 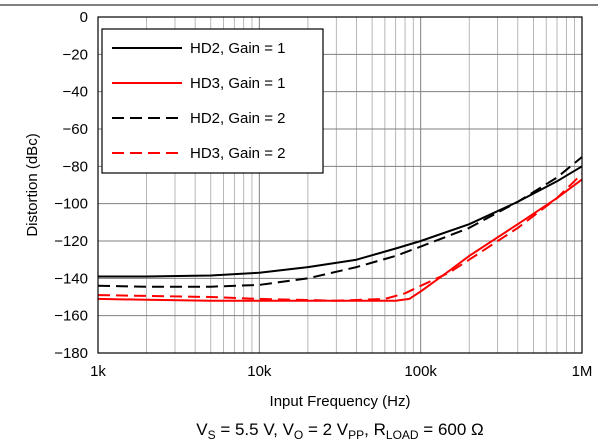 What do you see at coordinates (212, 435) in the screenshot?
I see `cond-vs-sub: S` at bounding box center [212, 435].